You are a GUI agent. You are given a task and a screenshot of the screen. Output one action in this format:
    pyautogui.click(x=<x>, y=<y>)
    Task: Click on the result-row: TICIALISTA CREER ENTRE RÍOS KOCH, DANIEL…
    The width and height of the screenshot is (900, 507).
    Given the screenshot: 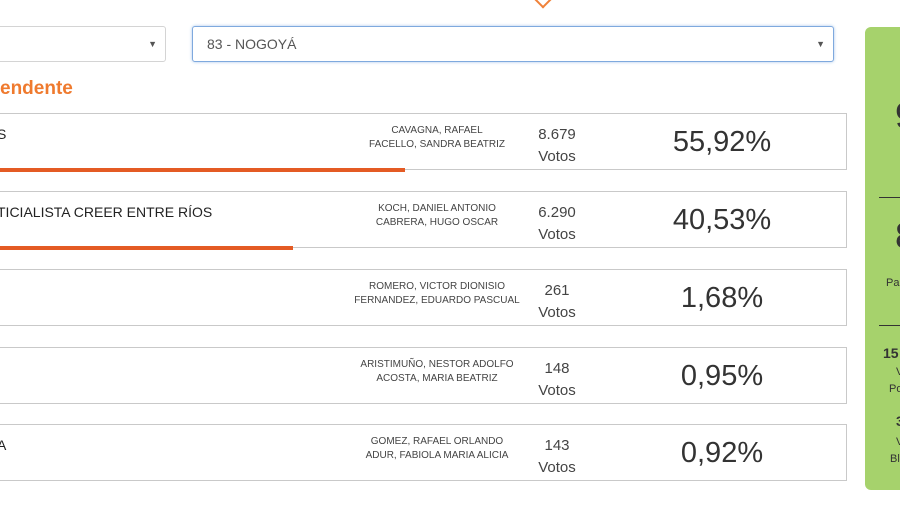 What is the action you would take?
    pyautogui.click(x=423, y=220)
    